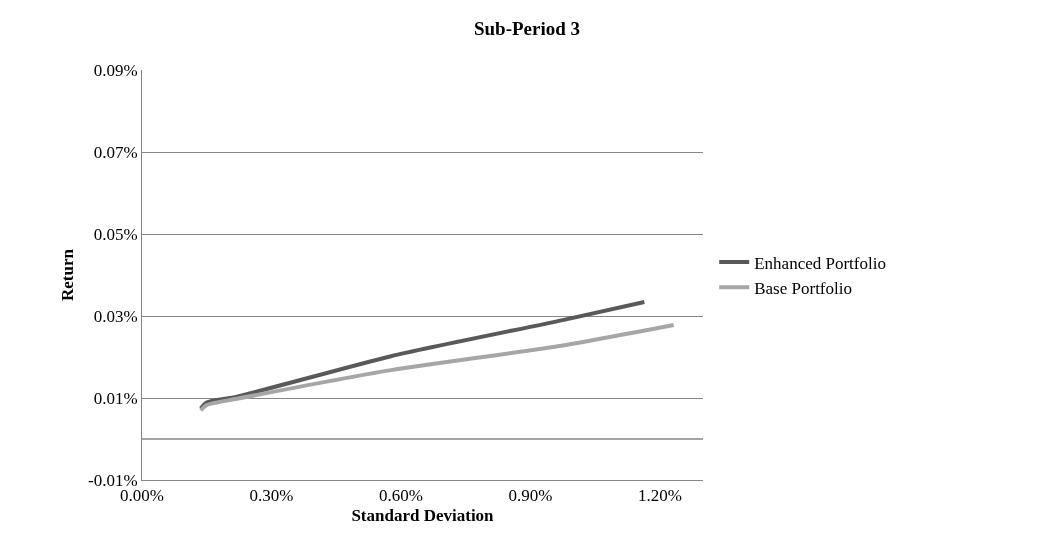 Image resolution: width=1054 pixels, height=540 pixels. What do you see at coordinates (271, 496) in the screenshot?
I see `x-tick-label: 0.30%` at bounding box center [271, 496].